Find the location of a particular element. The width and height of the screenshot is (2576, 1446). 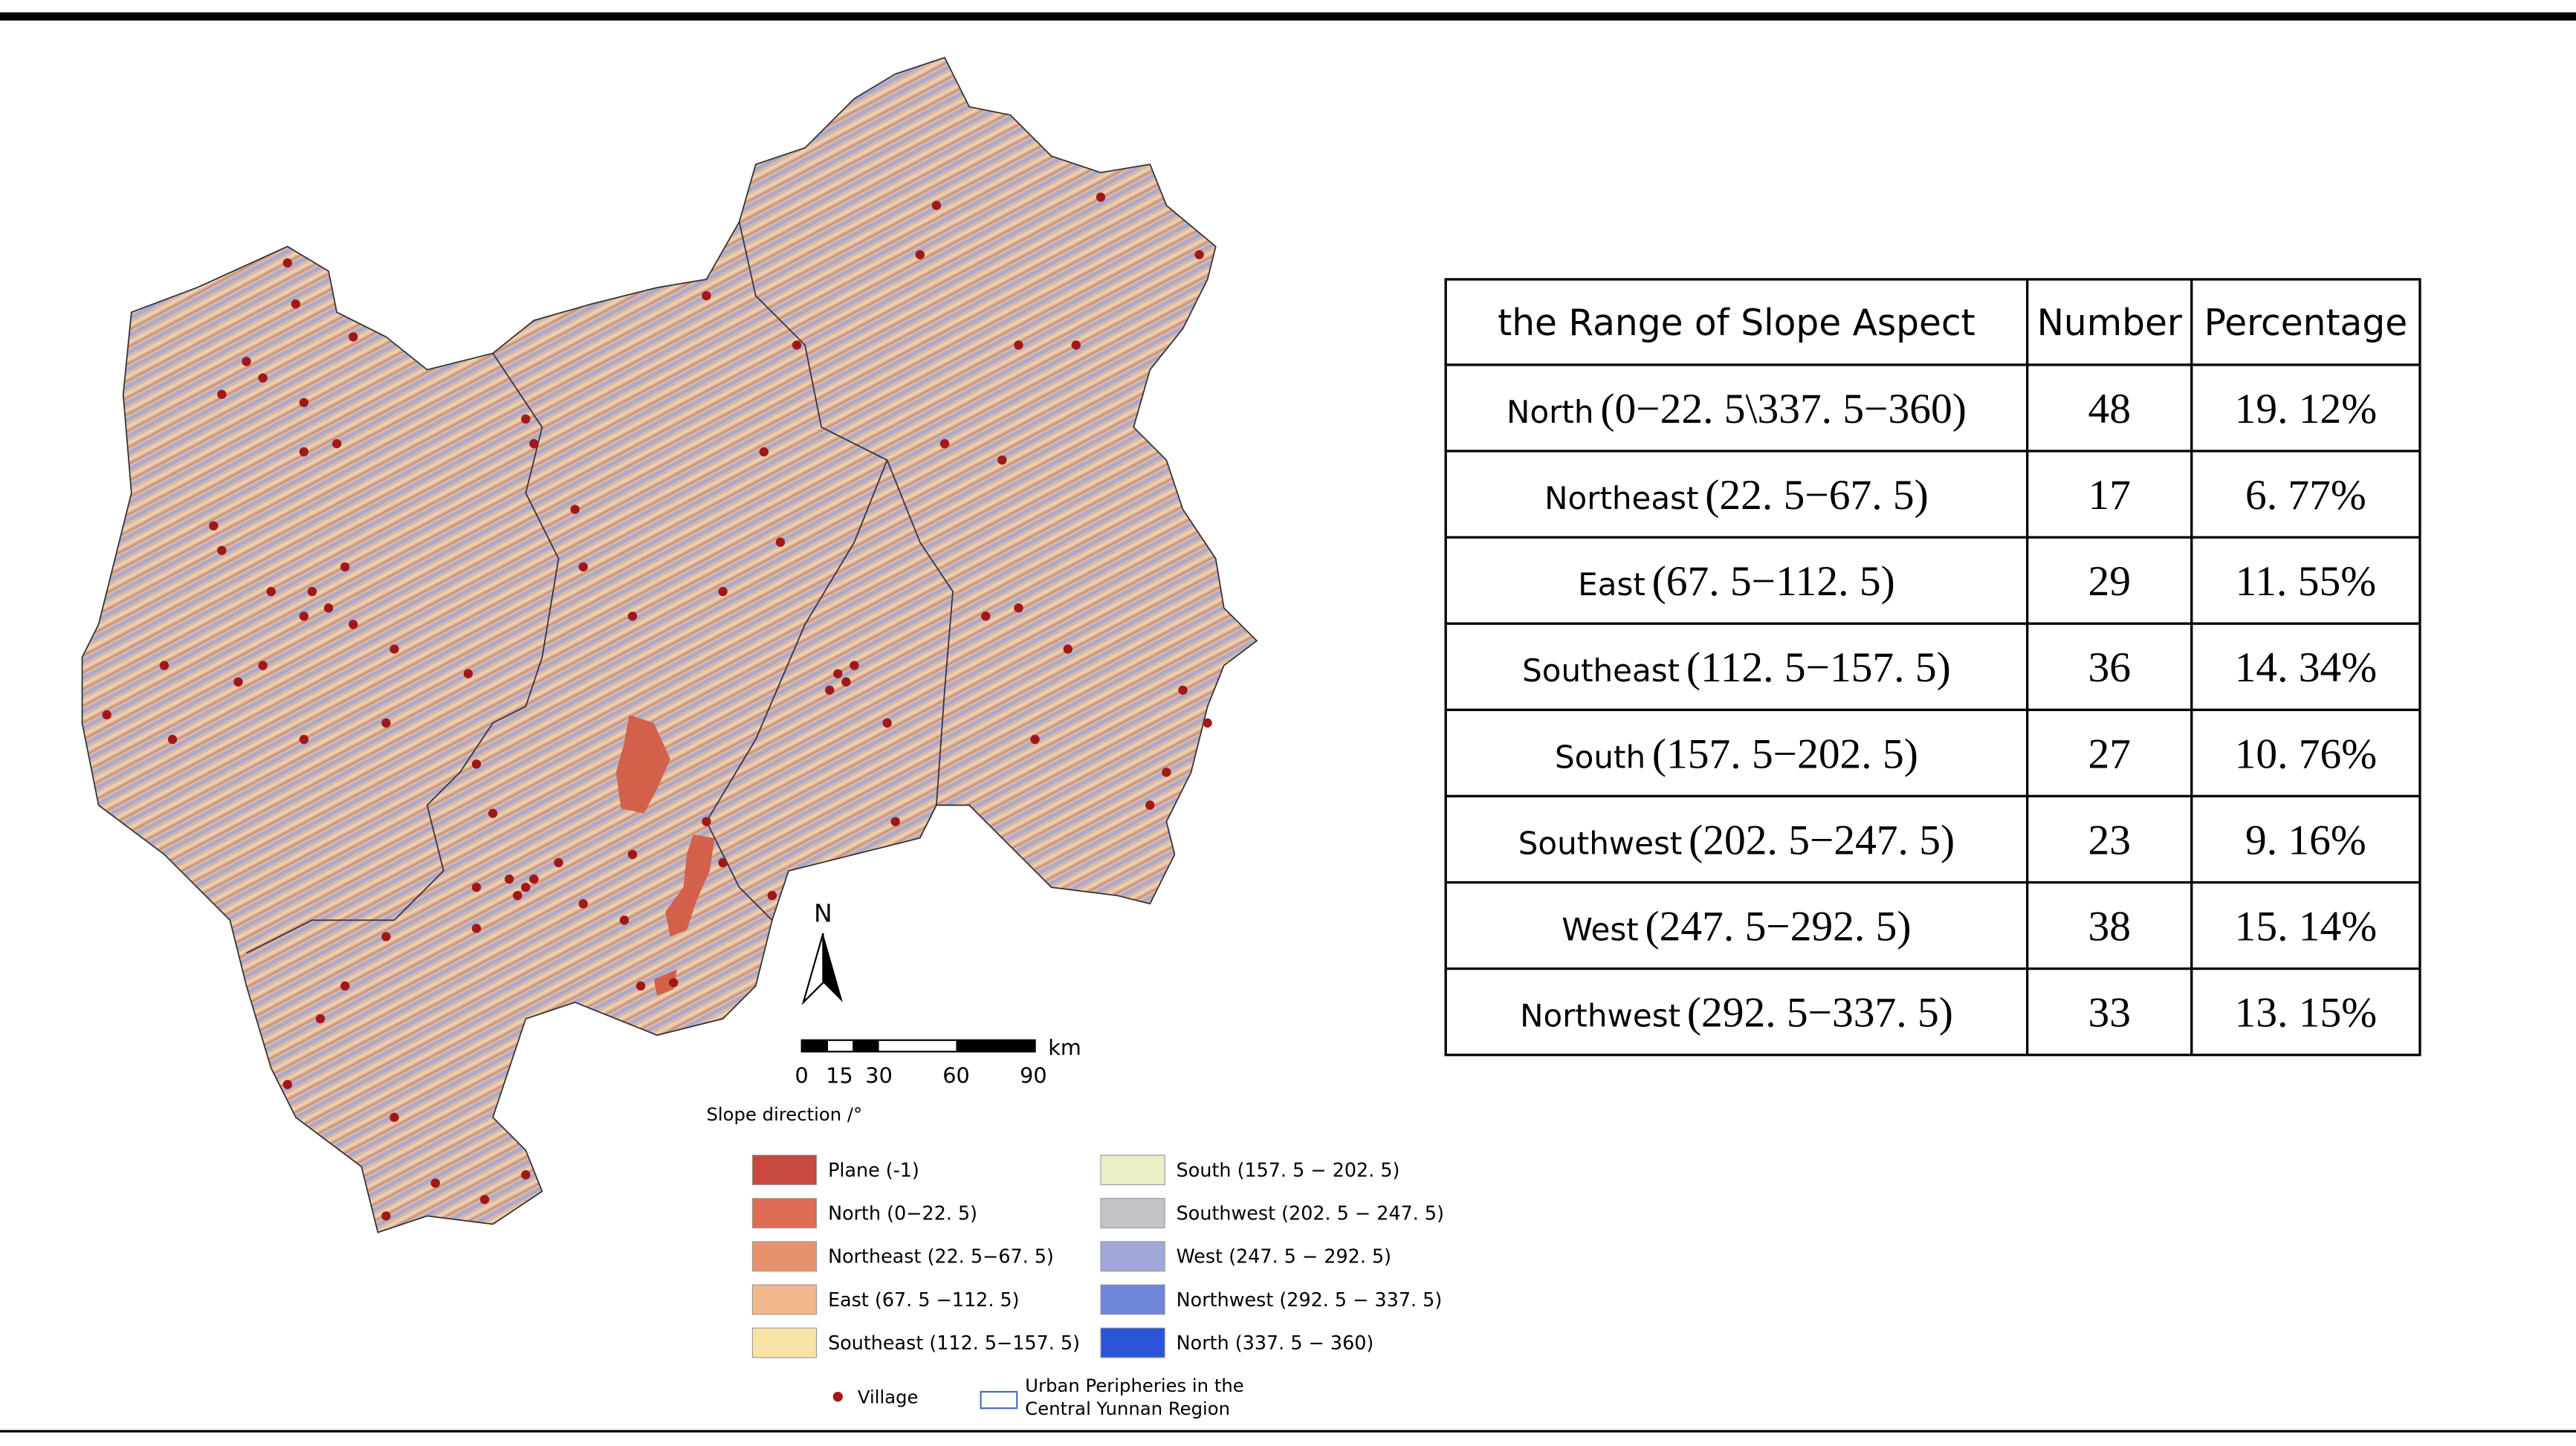

table-header: the Range of Slope Aspect is located at coordinates (1737, 323).